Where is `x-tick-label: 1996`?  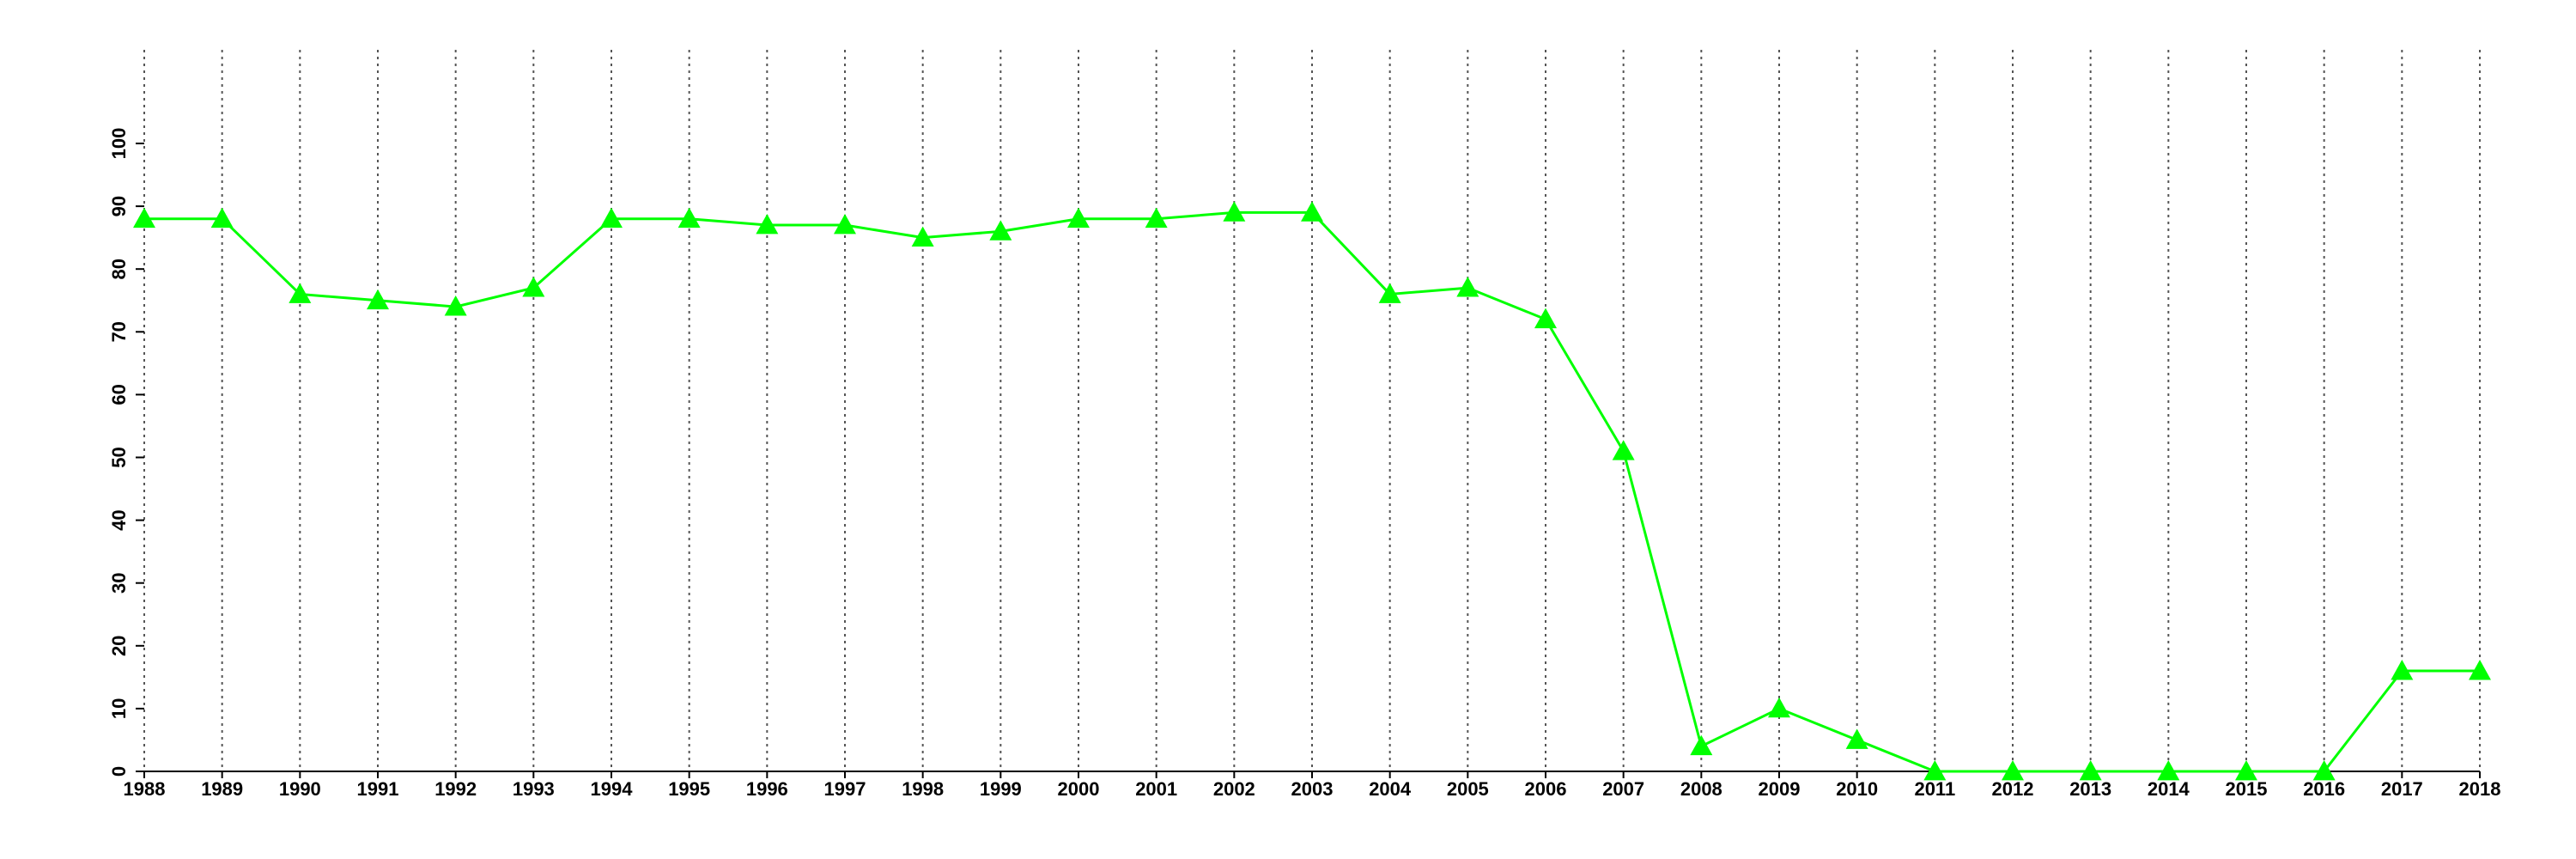 x-tick-label: 1996 is located at coordinates (767, 789).